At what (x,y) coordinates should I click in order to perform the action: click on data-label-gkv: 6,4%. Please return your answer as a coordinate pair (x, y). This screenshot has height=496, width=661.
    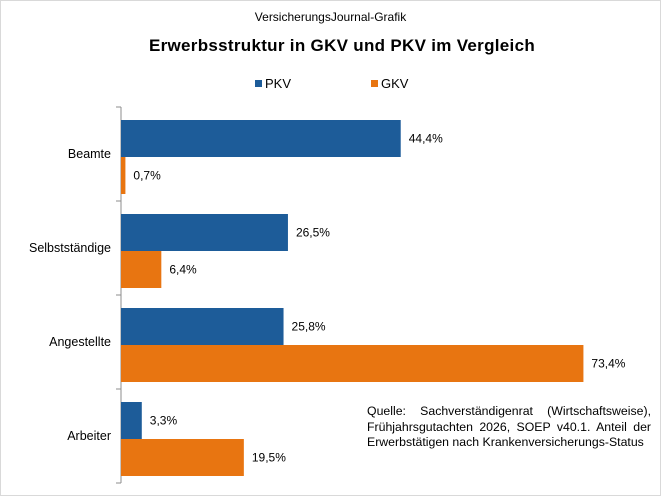
    Looking at the image, I should click on (183, 270).